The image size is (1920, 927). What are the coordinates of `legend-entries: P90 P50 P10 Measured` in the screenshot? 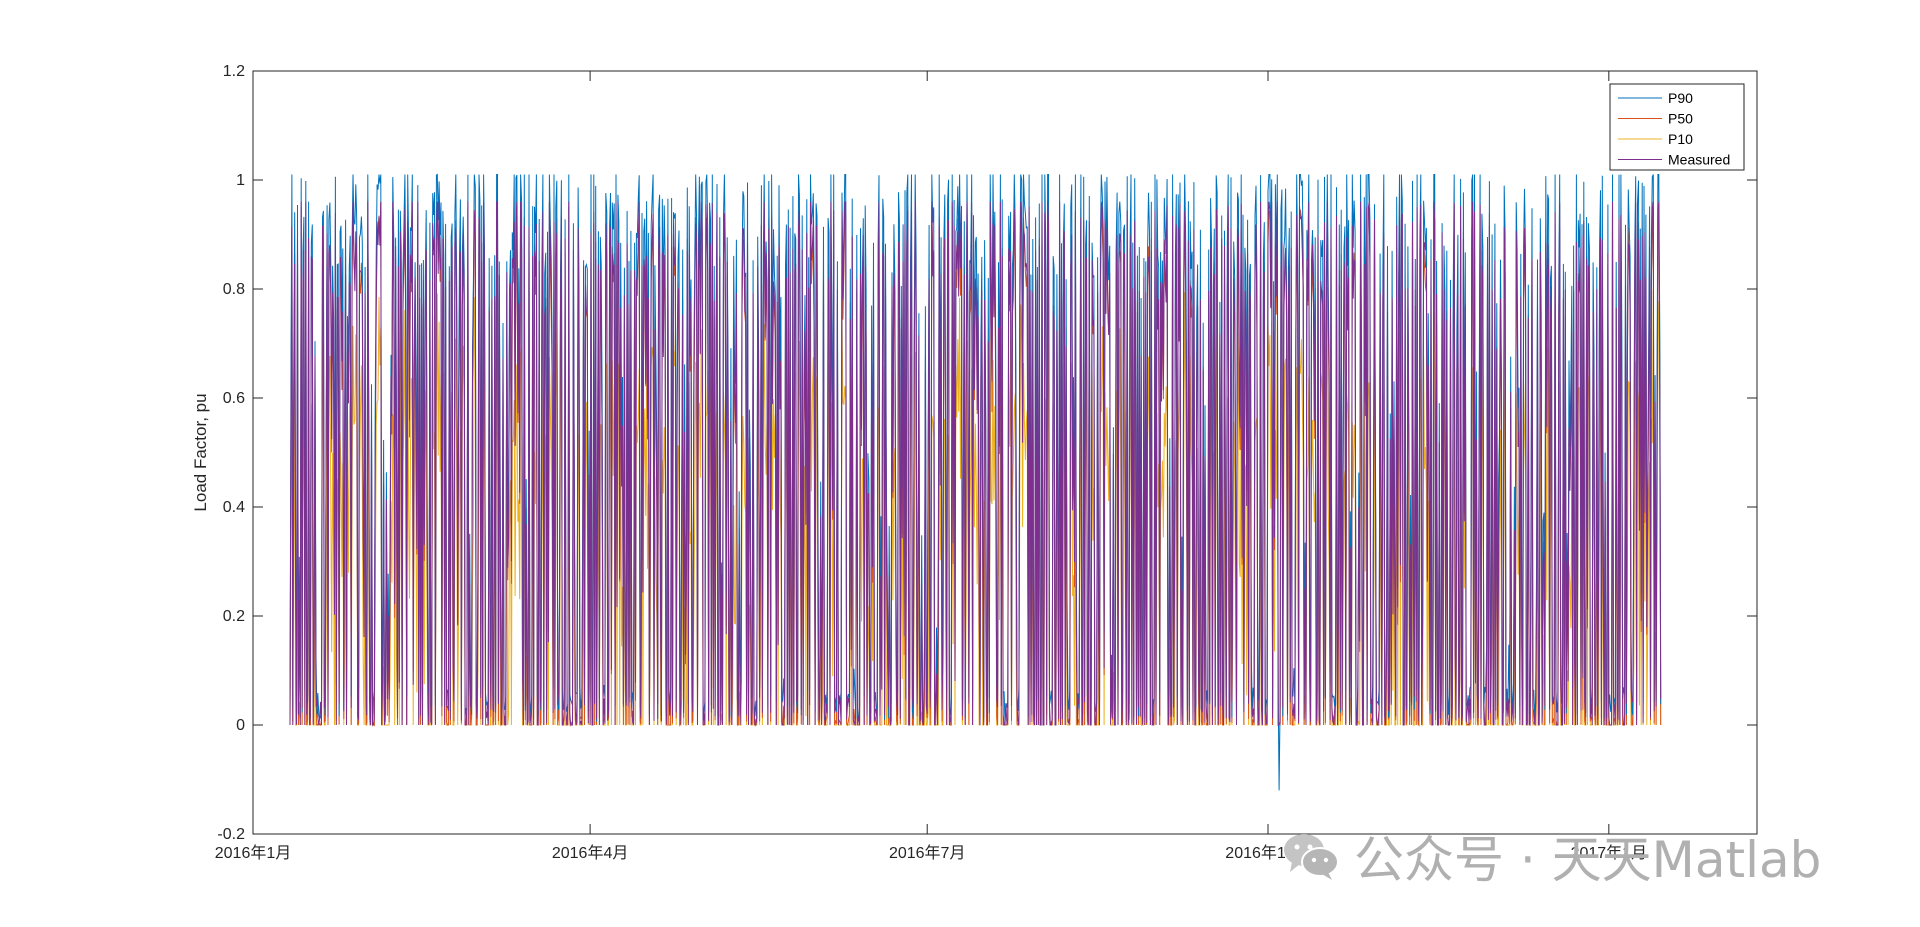 It's located at (1674, 129).